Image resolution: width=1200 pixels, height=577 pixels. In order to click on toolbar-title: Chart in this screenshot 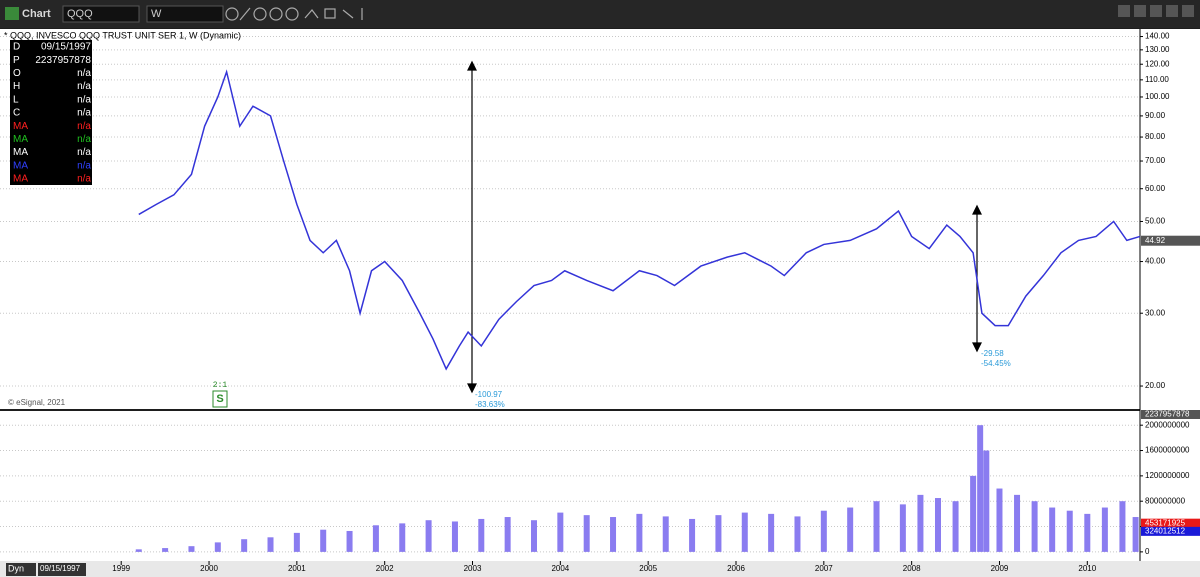, I will do `click(36, 14)`.